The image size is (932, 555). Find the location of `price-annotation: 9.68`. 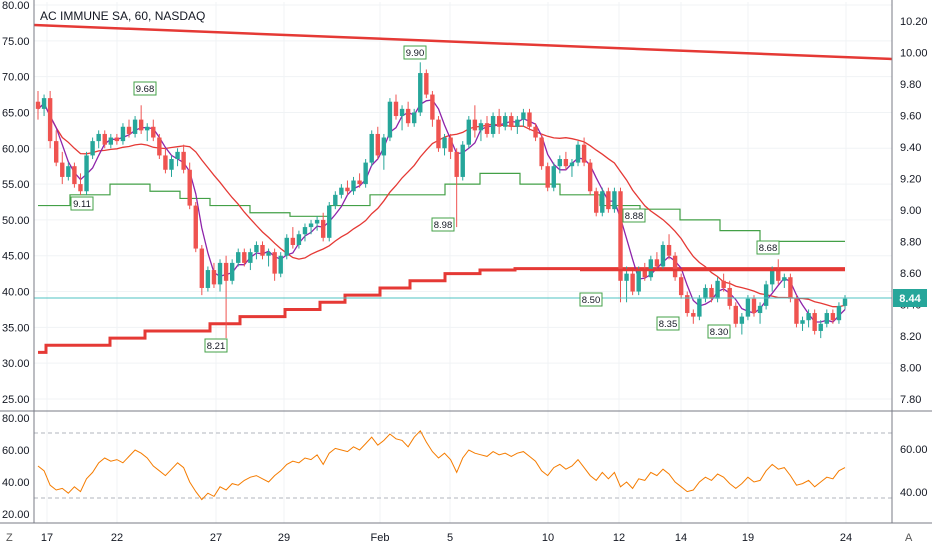

price-annotation: 9.68 is located at coordinates (145, 88).